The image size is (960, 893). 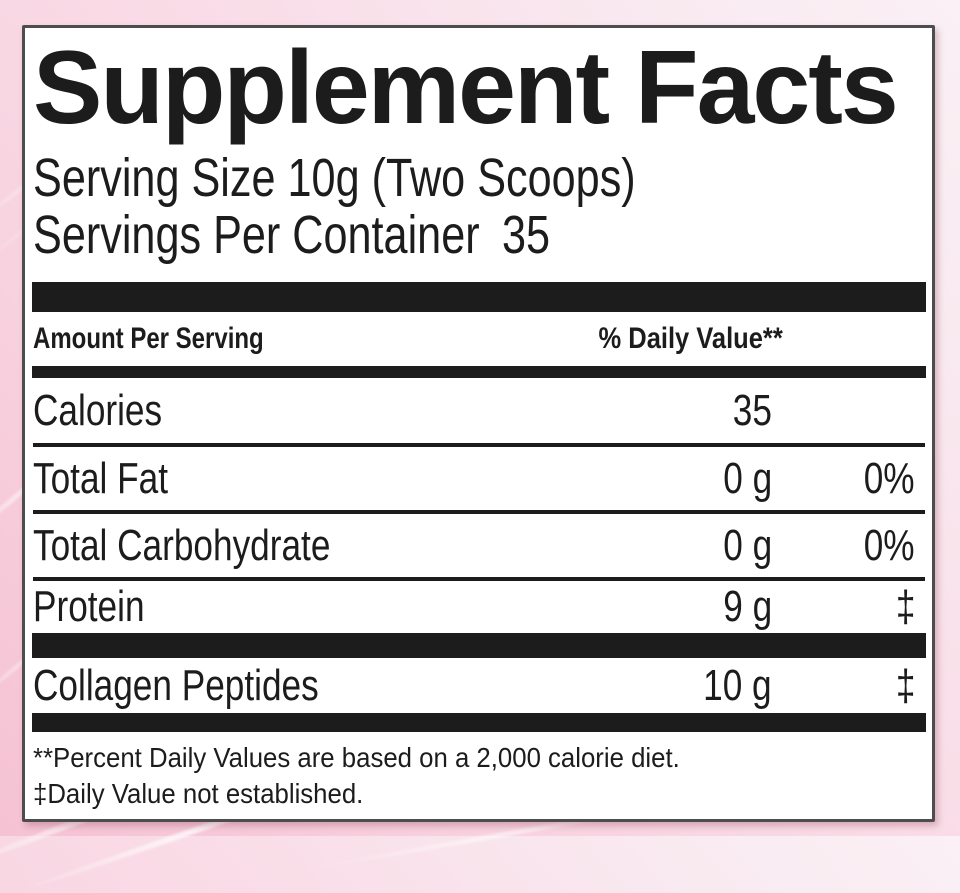 I want to click on nutrient-name: Collagen Peptides, so click(x=176, y=685).